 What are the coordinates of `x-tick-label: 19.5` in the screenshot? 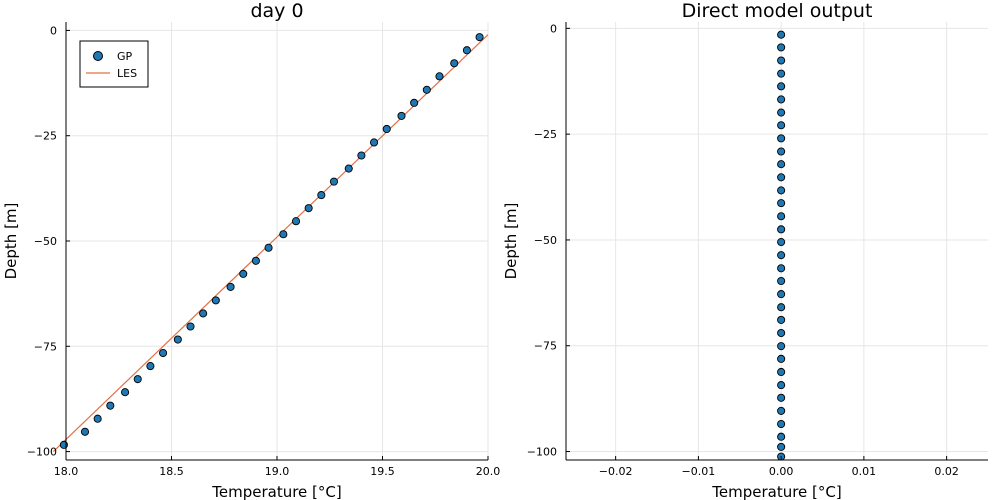 It's located at (382, 471).